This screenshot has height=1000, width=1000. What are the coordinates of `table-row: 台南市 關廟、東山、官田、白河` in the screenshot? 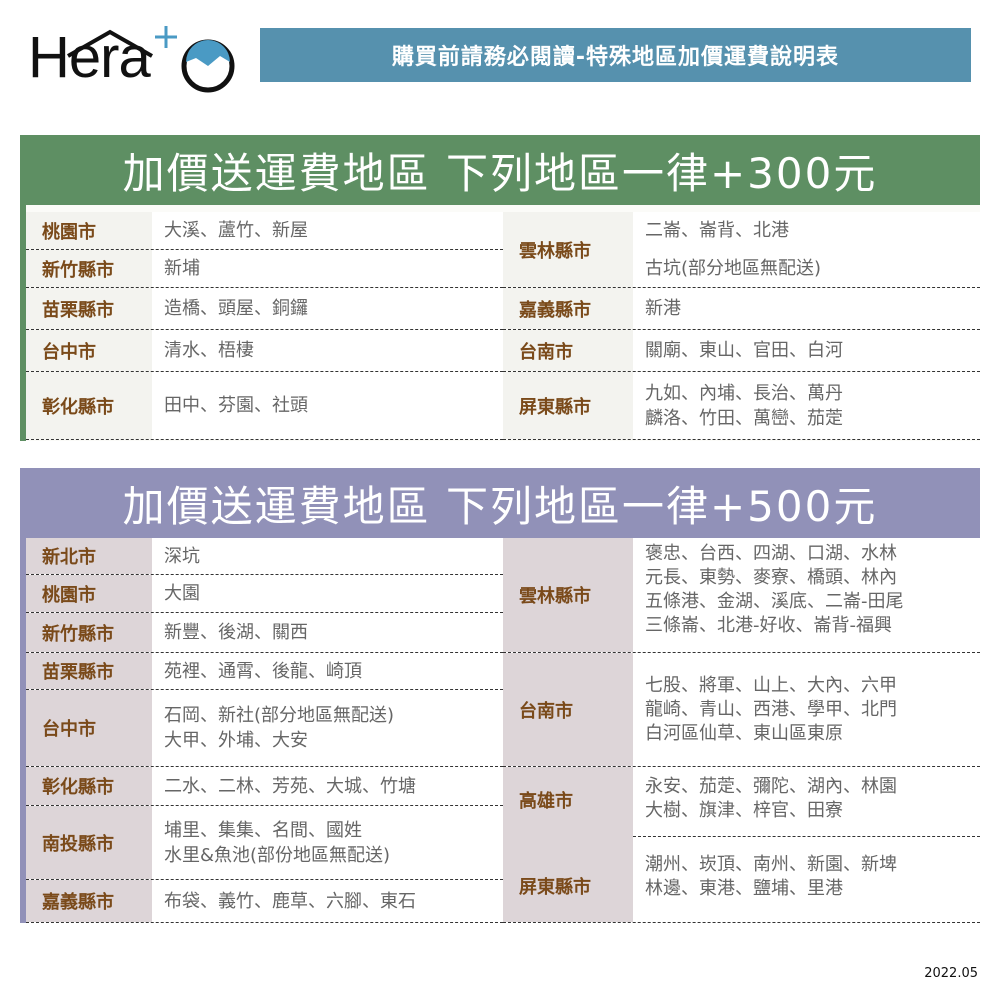 It's located at (741, 351).